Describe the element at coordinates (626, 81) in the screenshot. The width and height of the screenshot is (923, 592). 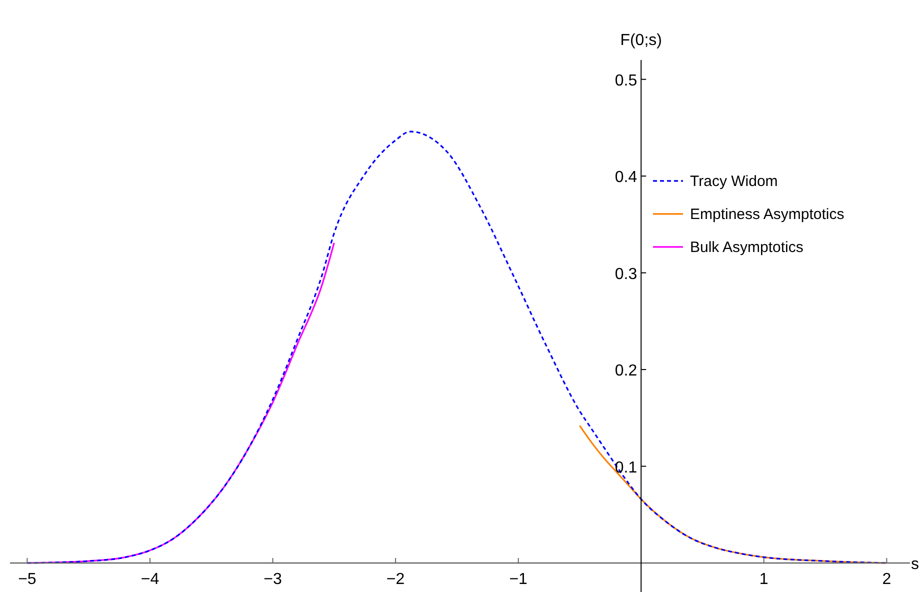
I see `y-tick-label: 0.5` at that location.